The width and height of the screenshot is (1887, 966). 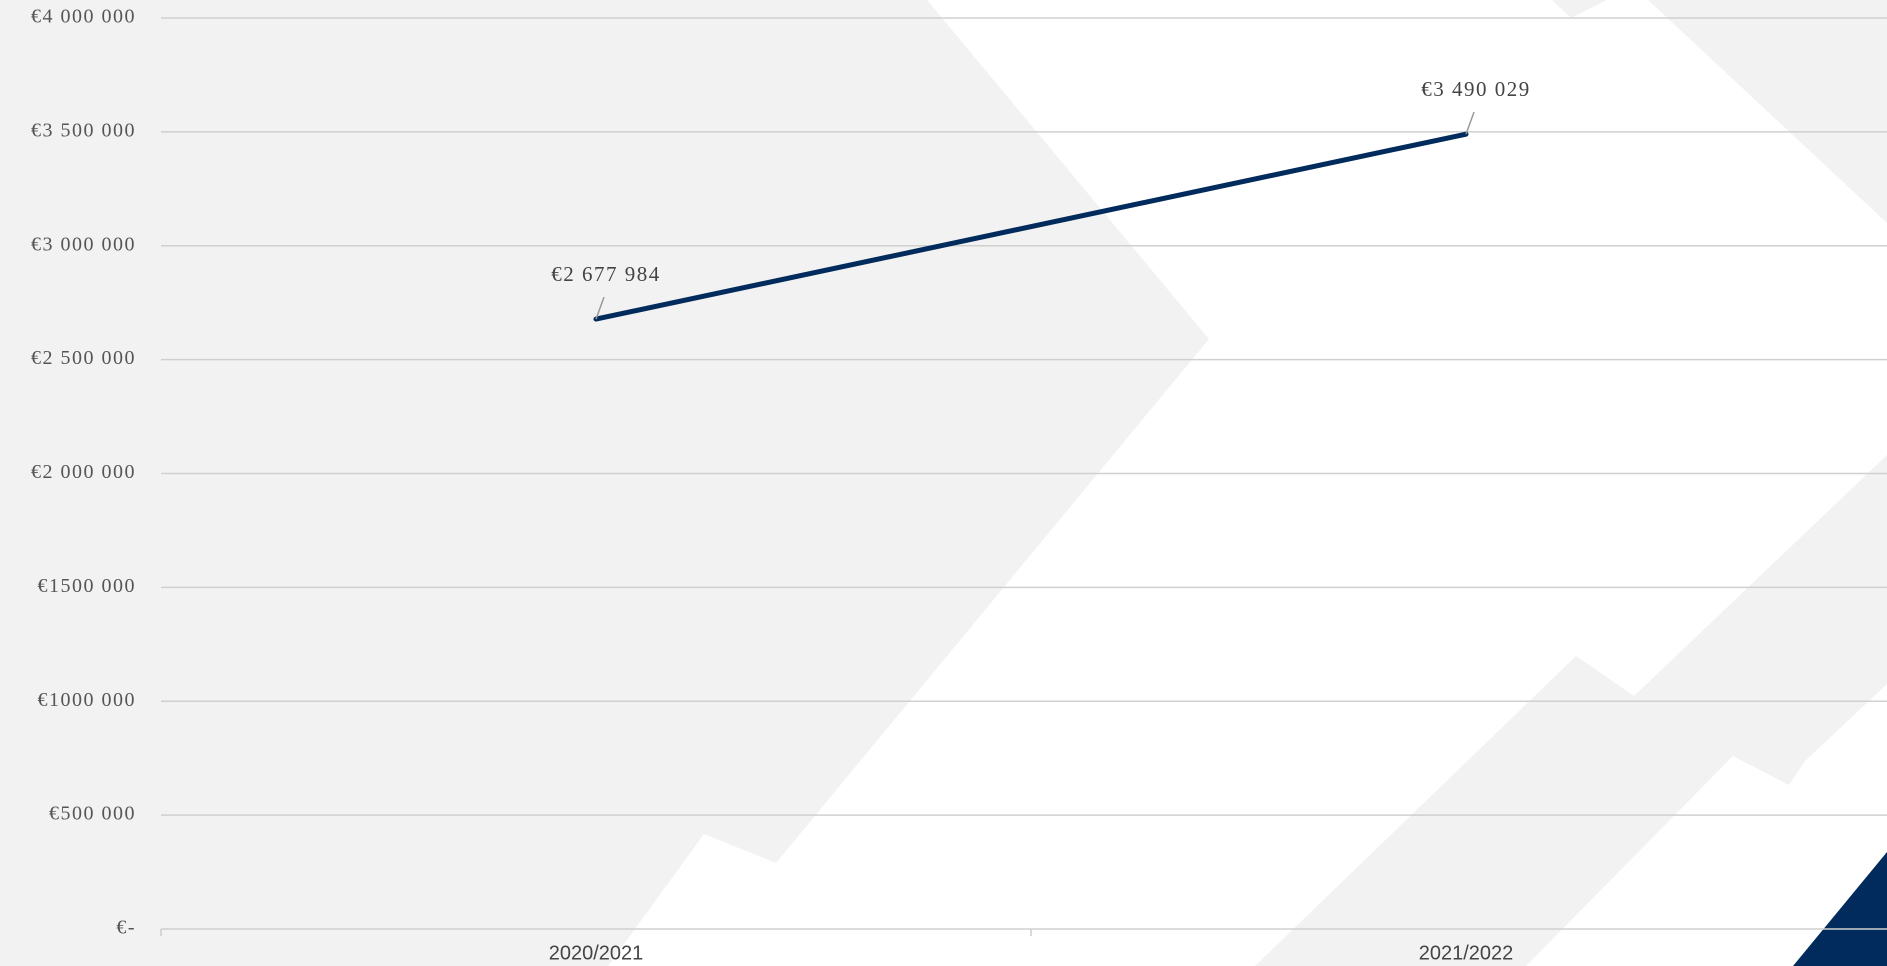 I want to click on line-series, so click(x=1031, y=226).